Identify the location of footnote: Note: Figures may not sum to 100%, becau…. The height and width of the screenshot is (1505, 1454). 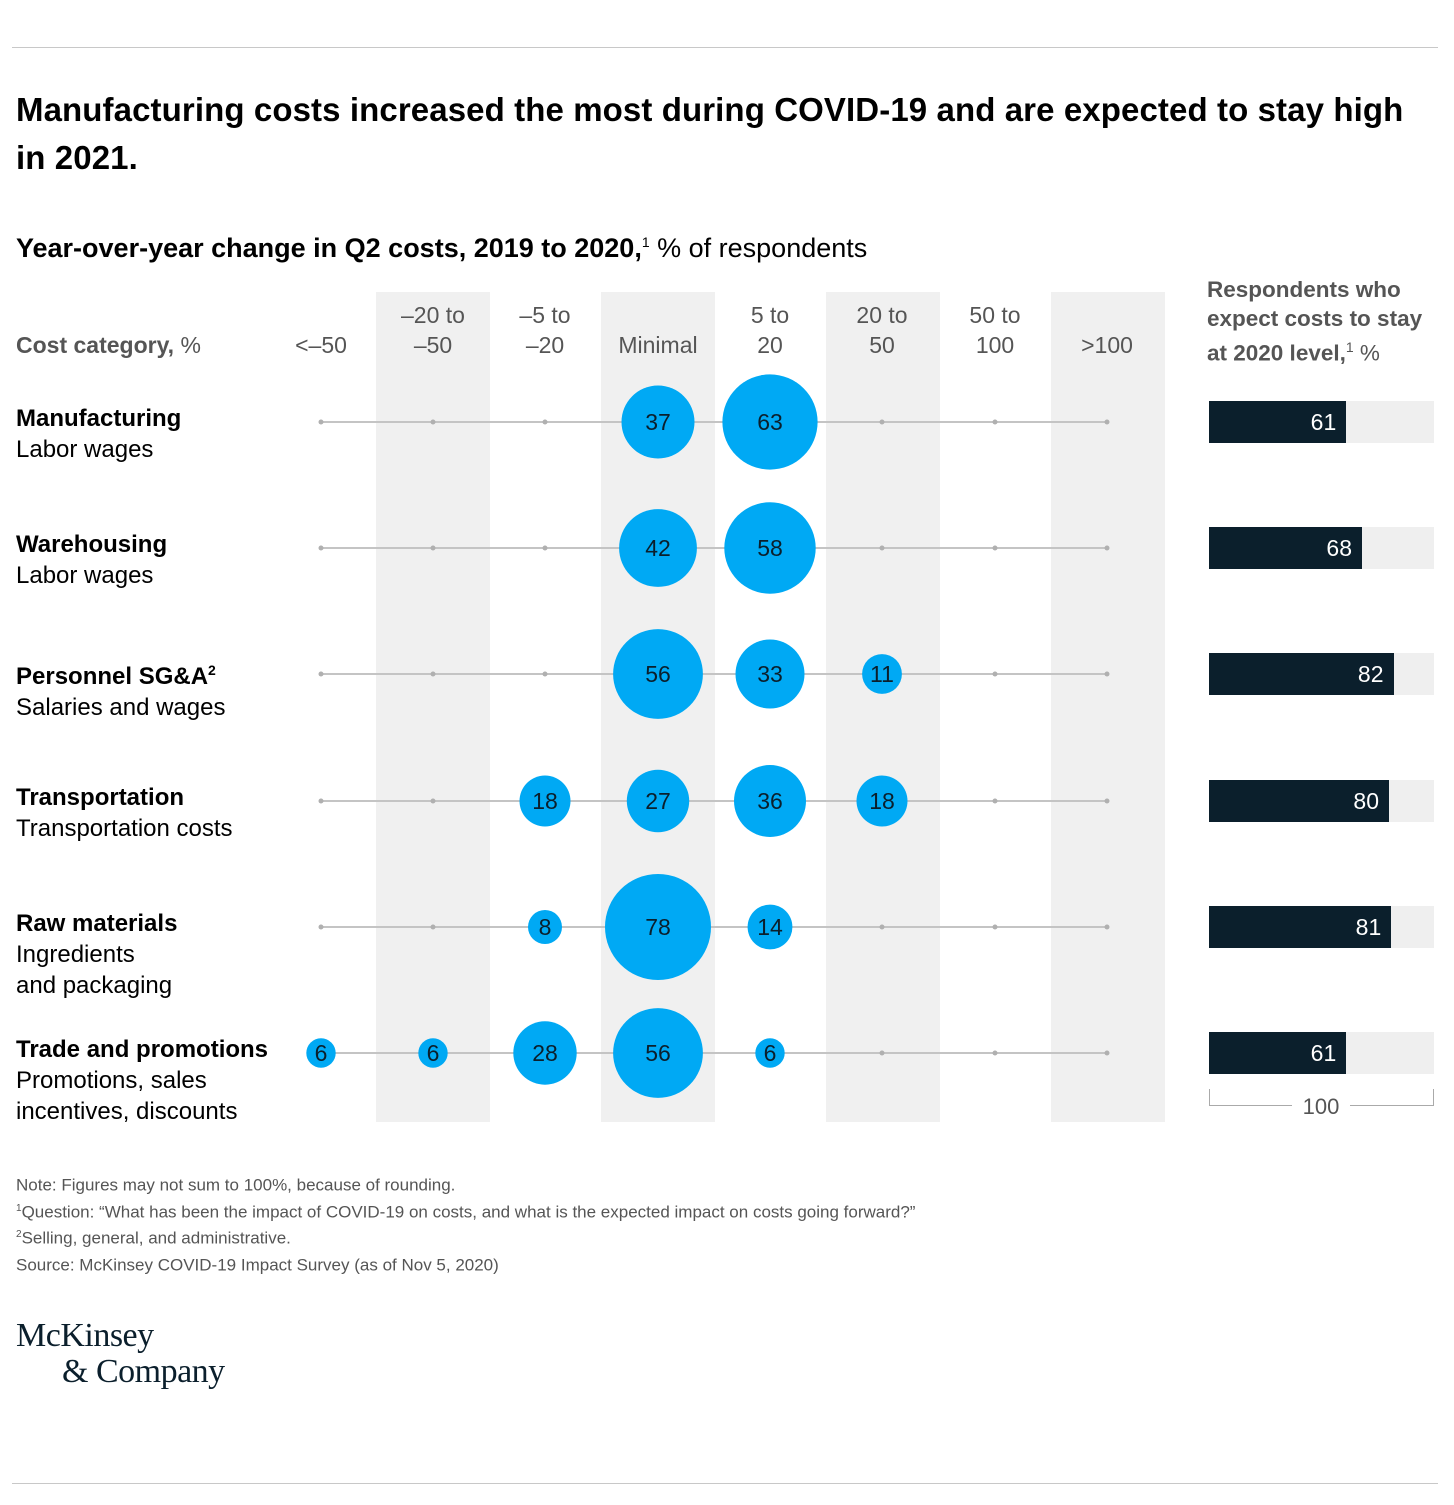
(236, 1185).